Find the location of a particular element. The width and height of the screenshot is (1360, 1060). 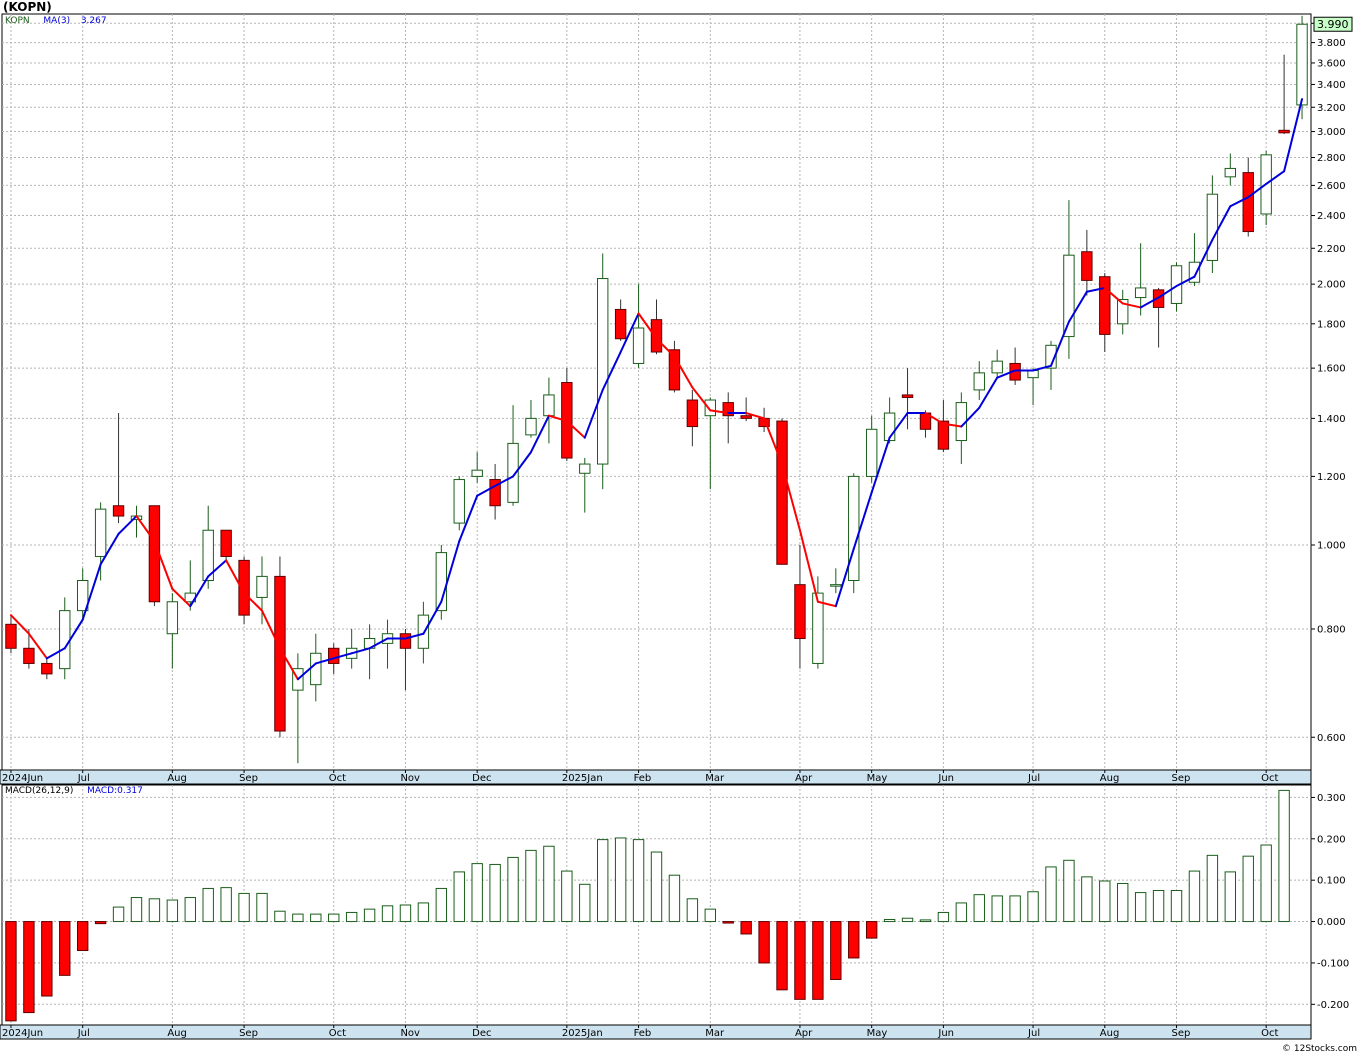

price-y-tick-label: 3.200 is located at coordinates (1331, 108).